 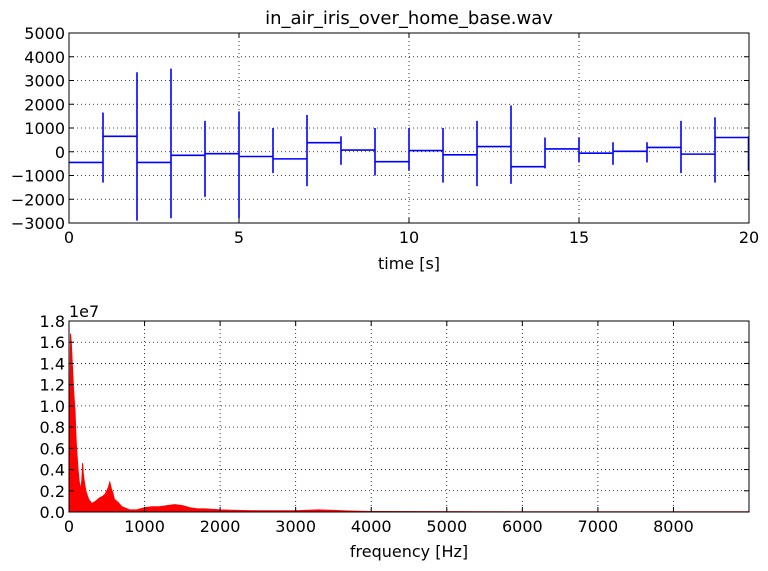 I want to click on waveform-chart-title: in_air_iris_over_home_base.wav, so click(x=409, y=18).